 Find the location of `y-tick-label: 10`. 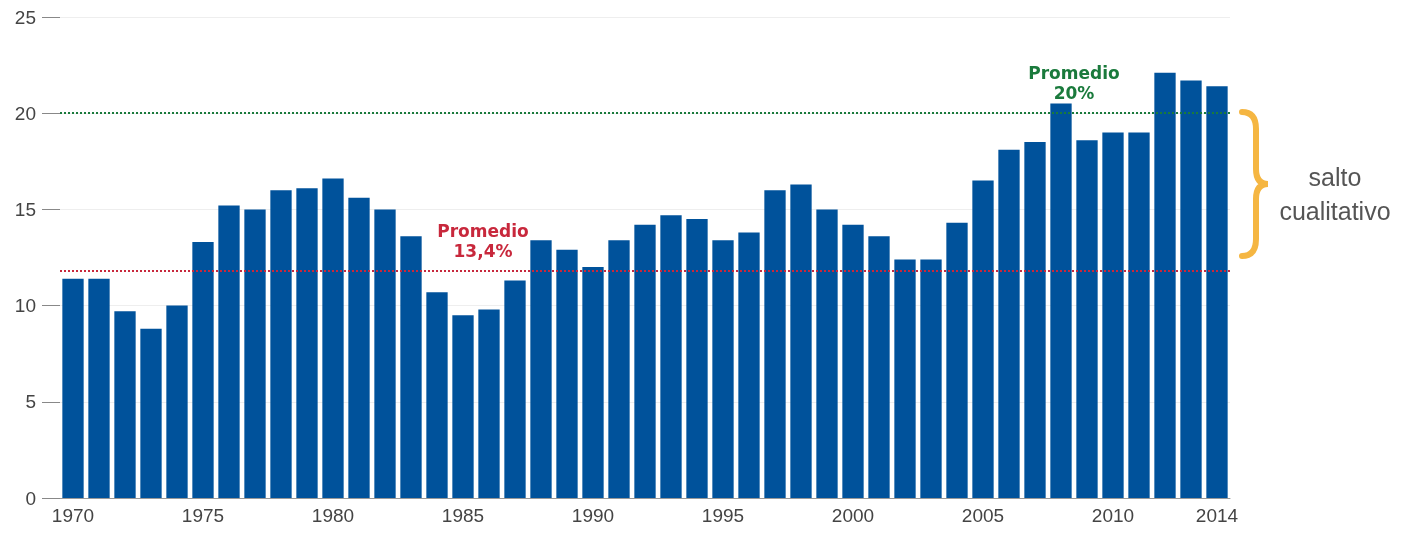

y-tick-label: 10 is located at coordinates (25, 306).